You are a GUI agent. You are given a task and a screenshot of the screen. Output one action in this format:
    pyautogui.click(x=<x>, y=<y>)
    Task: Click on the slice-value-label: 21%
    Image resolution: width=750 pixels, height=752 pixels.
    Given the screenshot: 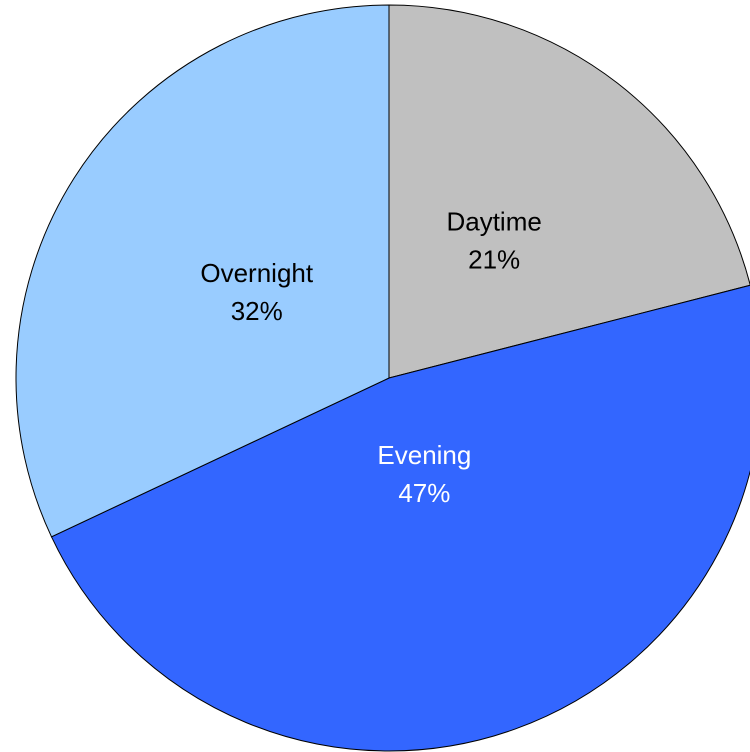 What is the action you would take?
    pyautogui.click(x=494, y=259)
    